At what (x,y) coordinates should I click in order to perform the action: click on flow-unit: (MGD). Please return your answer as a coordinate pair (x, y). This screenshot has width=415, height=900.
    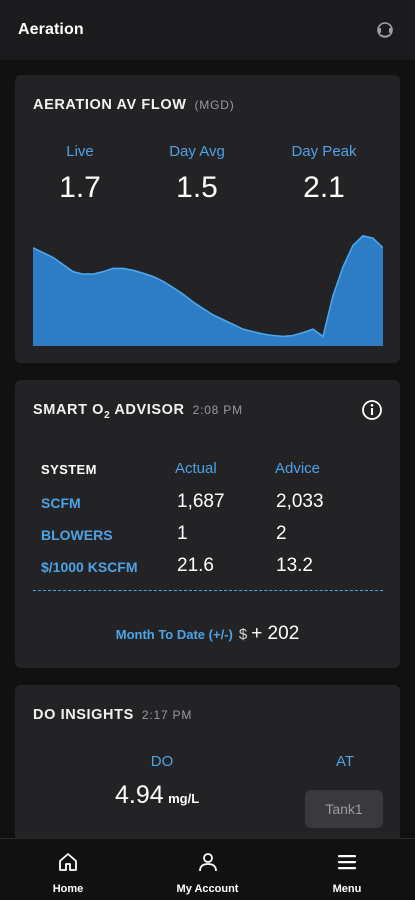
    Looking at the image, I should click on (214, 105).